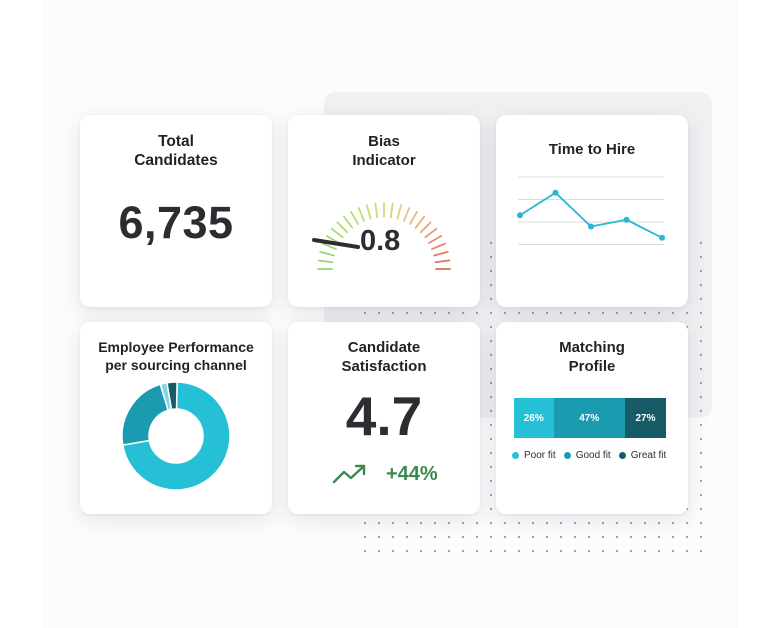  I want to click on candidate-satisfaction-card: Candidate Satisfaction 4.7 +44%, so click(384, 418).